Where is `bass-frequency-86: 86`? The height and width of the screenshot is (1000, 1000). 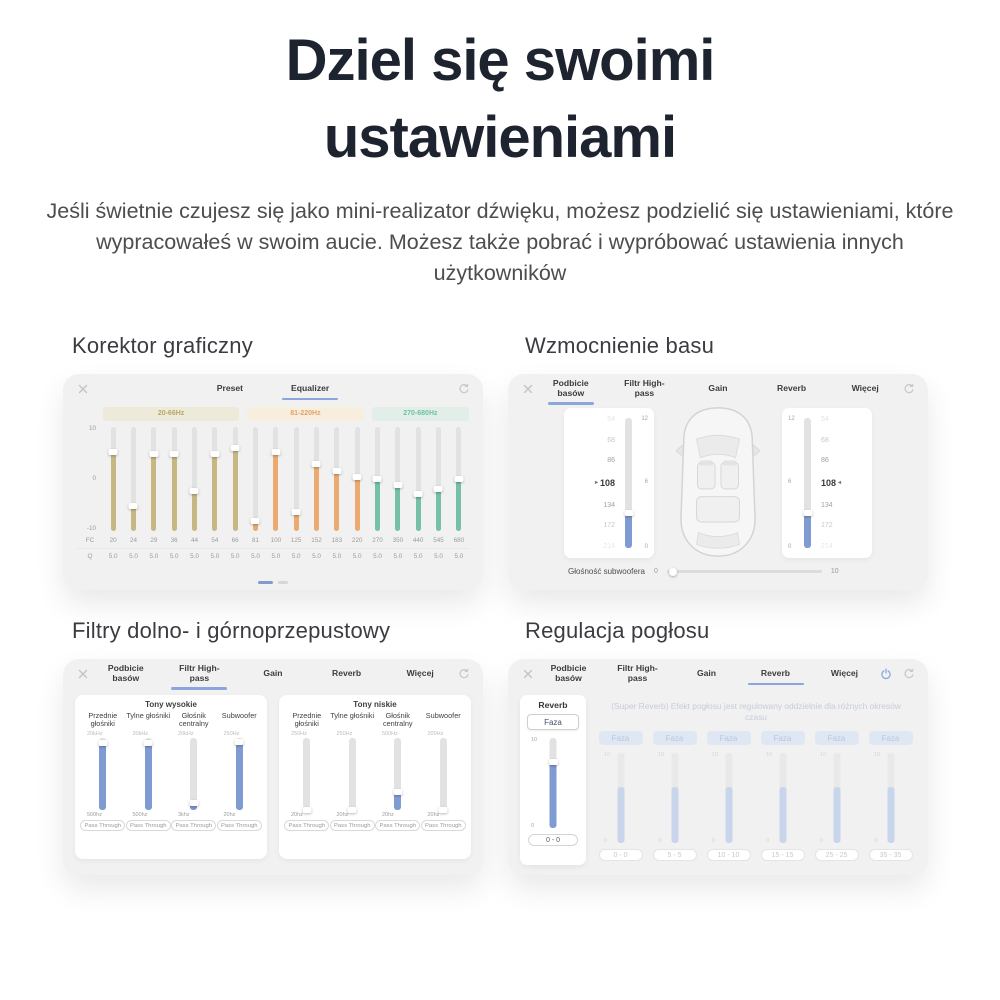
bass-frequency-86: 86 is located at coordinates (611, 461).